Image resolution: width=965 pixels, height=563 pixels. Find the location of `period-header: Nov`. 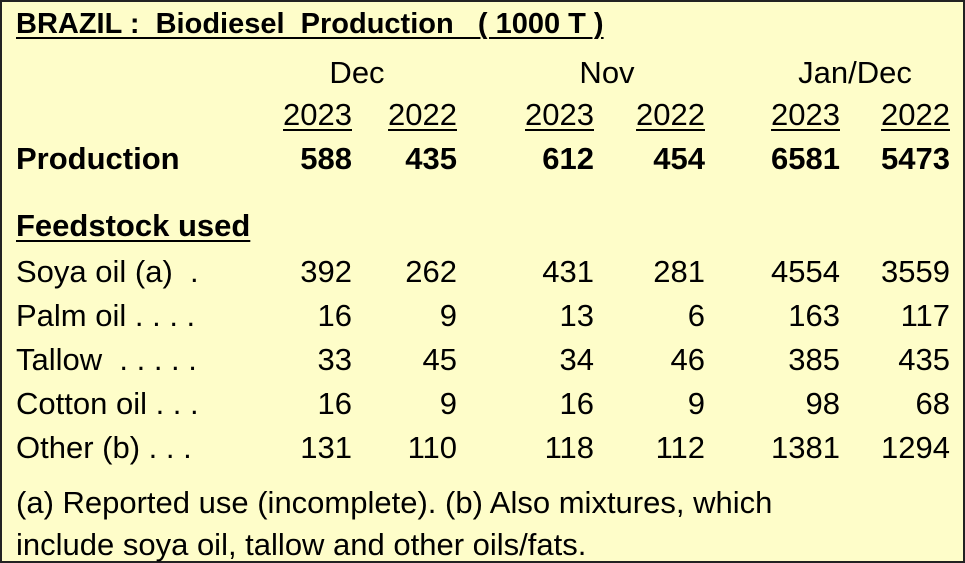

period-header: Nov is located at coordinates (607, 72).